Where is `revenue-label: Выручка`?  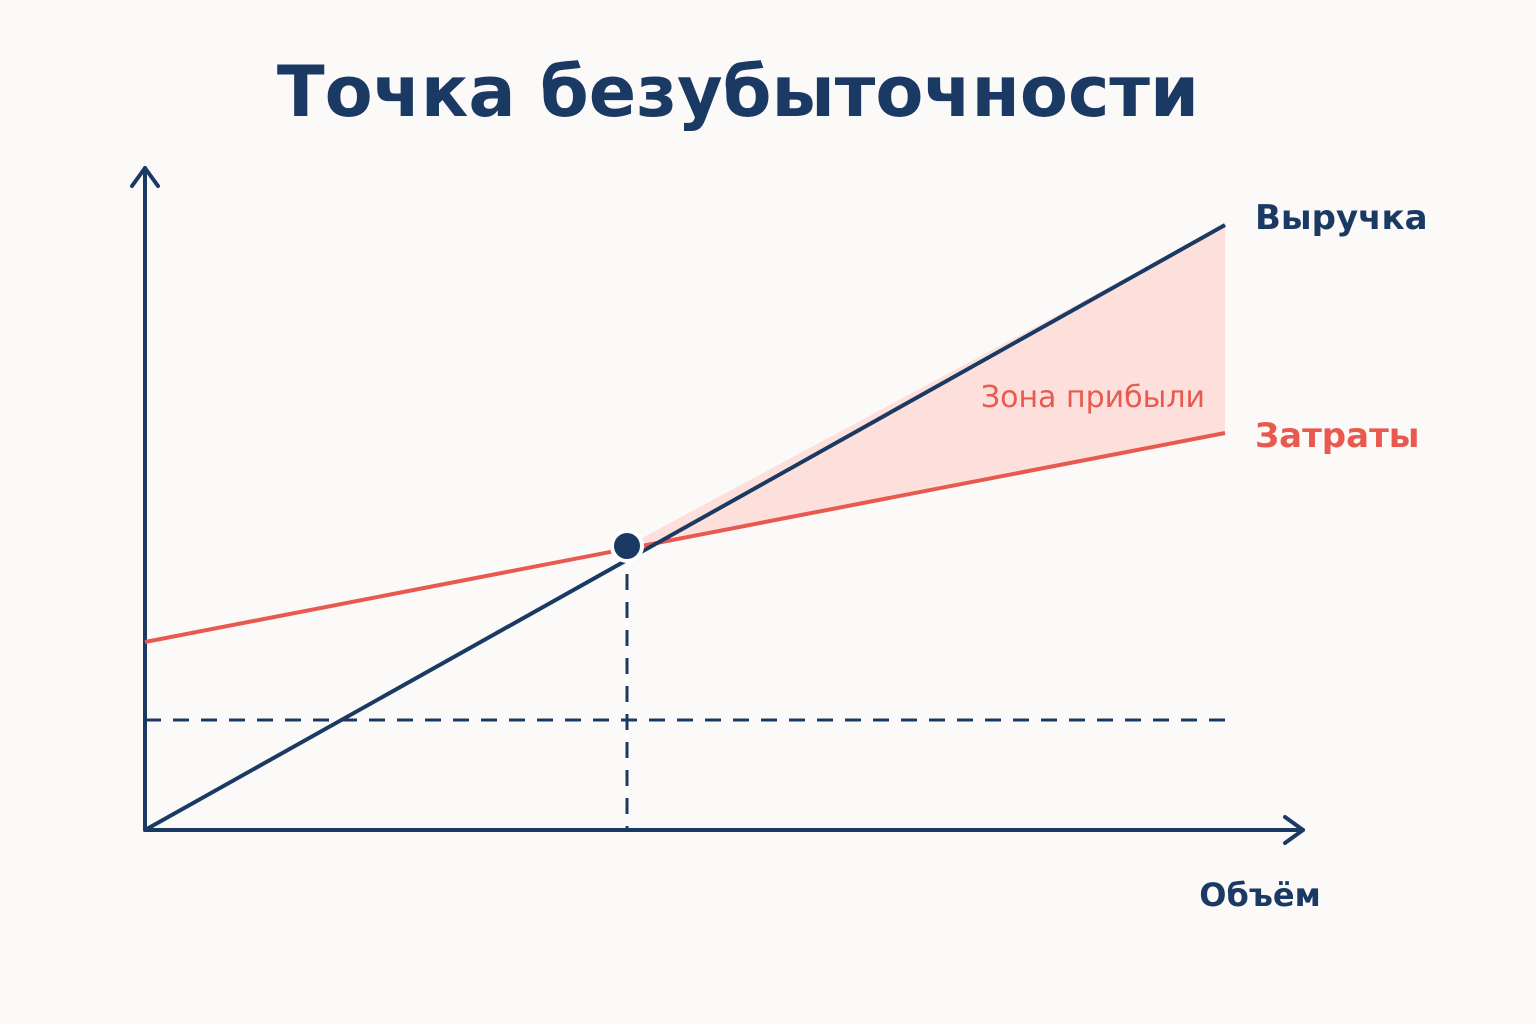 revenue-label: Выручка is located at coordinates (1341, 218).